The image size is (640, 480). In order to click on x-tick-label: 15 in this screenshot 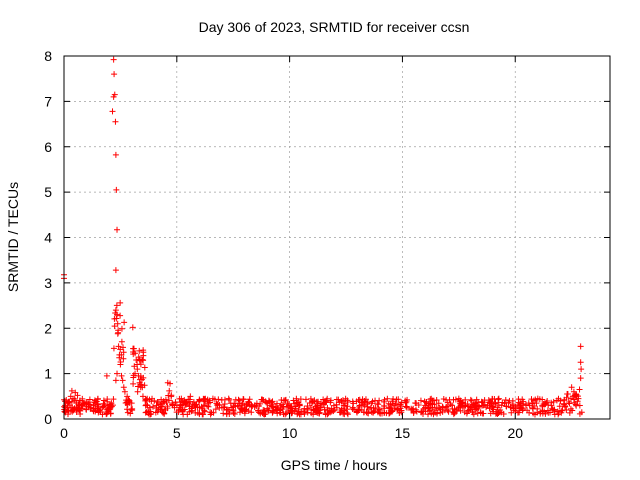, I will do `click(403, 433)`.